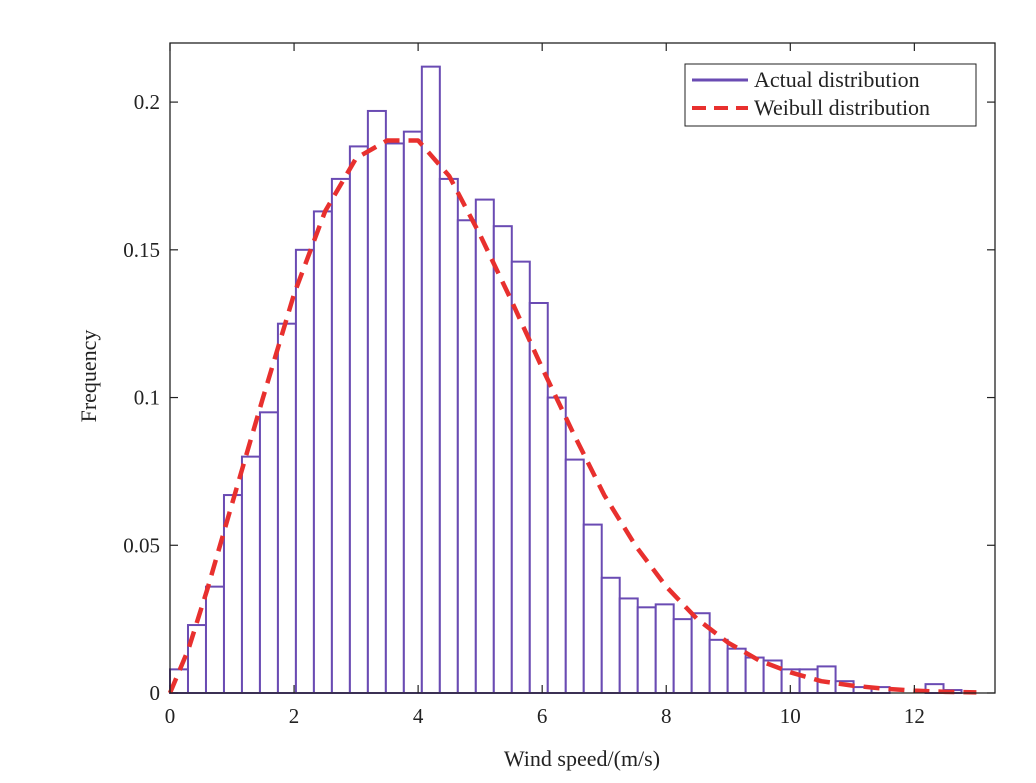 Image resolution: width=1036 pixels, height=783 pixels. I want to click on x-tick-label: 4, so click(418, 716).